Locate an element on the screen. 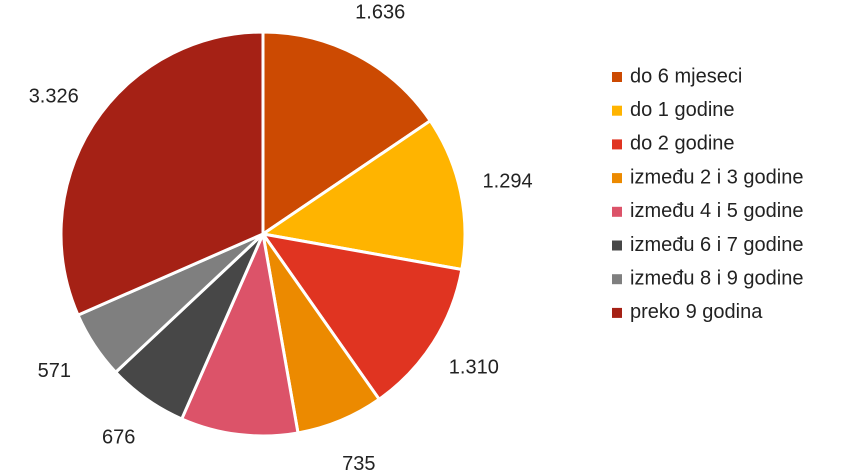 This screenshot has width=864, height=472. legend-label: između 6 i 7 godine is located at coordinates (716, 245).